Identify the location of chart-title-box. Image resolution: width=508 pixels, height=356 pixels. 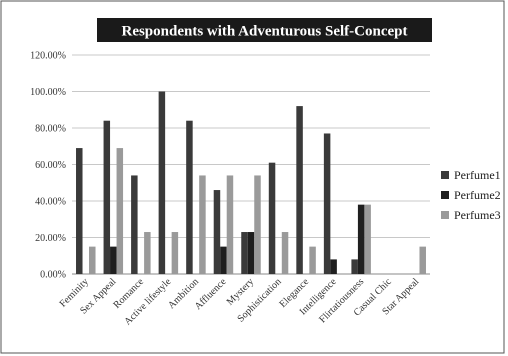
(264, 30).